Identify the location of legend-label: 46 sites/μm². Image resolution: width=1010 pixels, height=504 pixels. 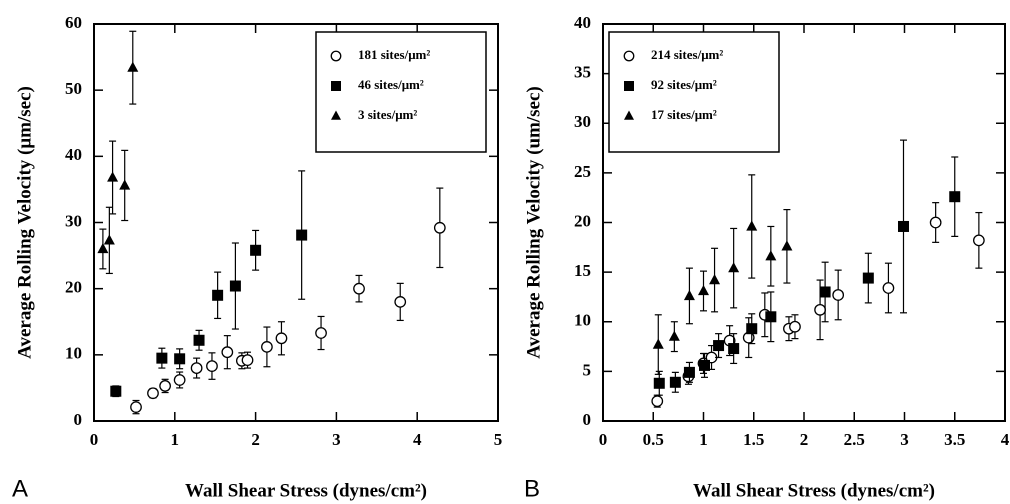
(391, 84).